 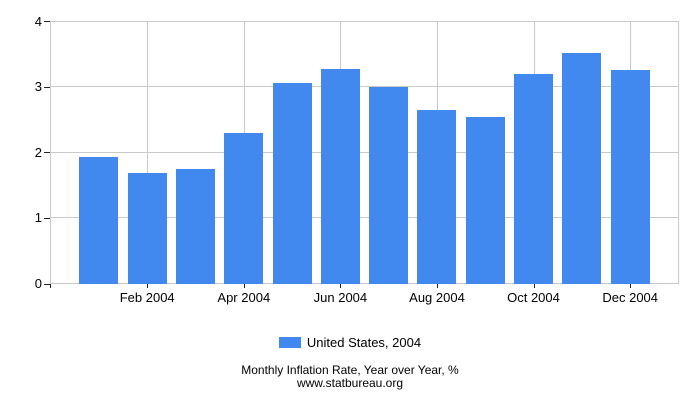 What do you see at coordinates (99, 220) in the screenshot?
I see `bar-jan` at bounding box center [99, 220].